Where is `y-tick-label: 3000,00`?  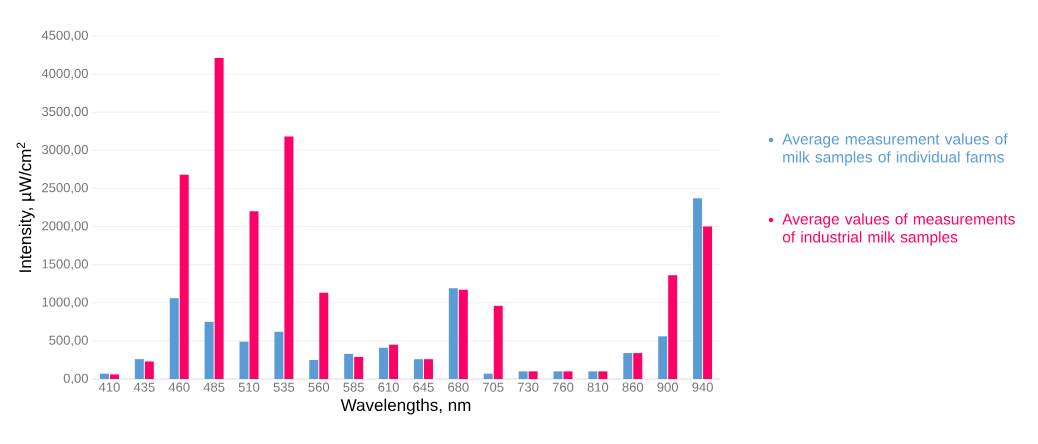 y-tick-label: 3000,00 is located at coordinates (64, 150).